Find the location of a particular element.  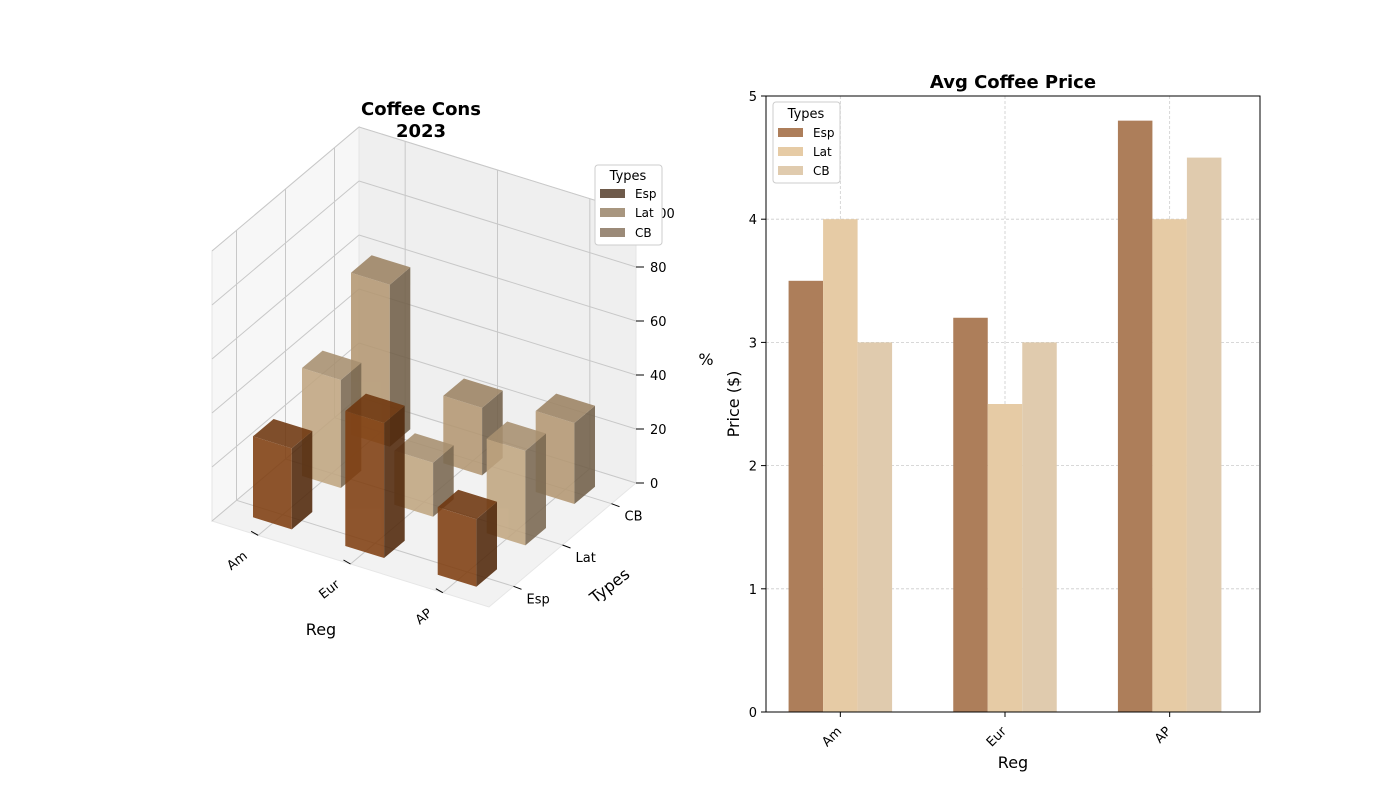

chart3d-xtick-ap is located at coordinates (439, 591).